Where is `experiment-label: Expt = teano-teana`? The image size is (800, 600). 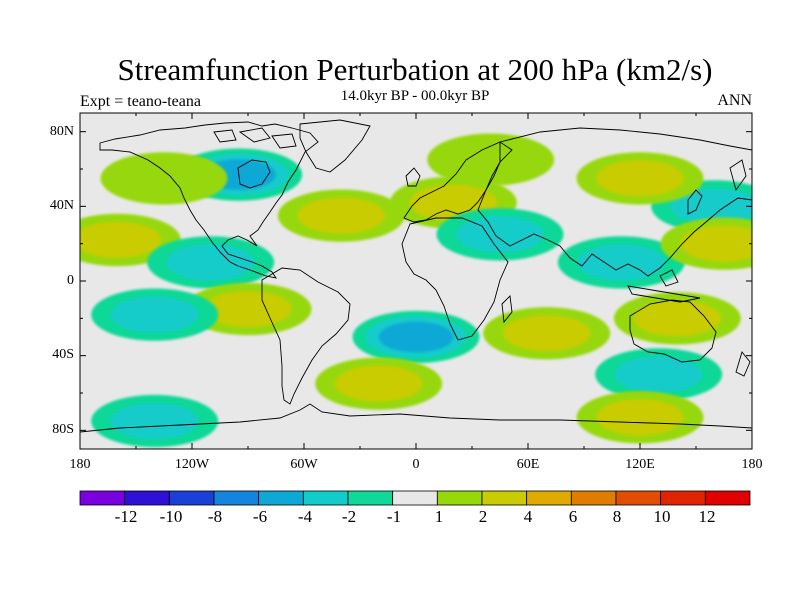
experiment-label: Expt = teano-teana is located at coordinates (140, 101).